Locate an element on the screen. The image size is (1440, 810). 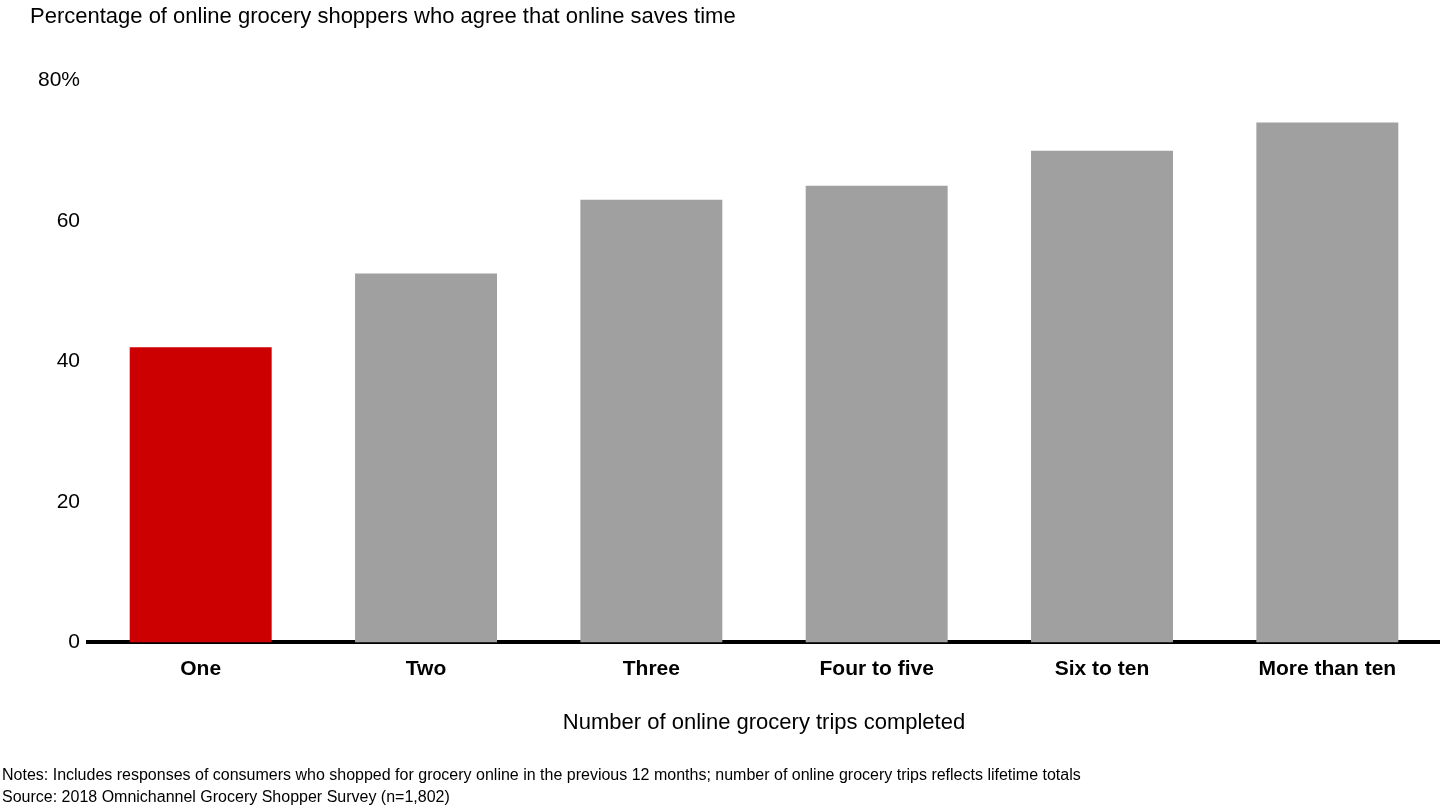
x-tick-label: One is located at coordinates (201, 667).